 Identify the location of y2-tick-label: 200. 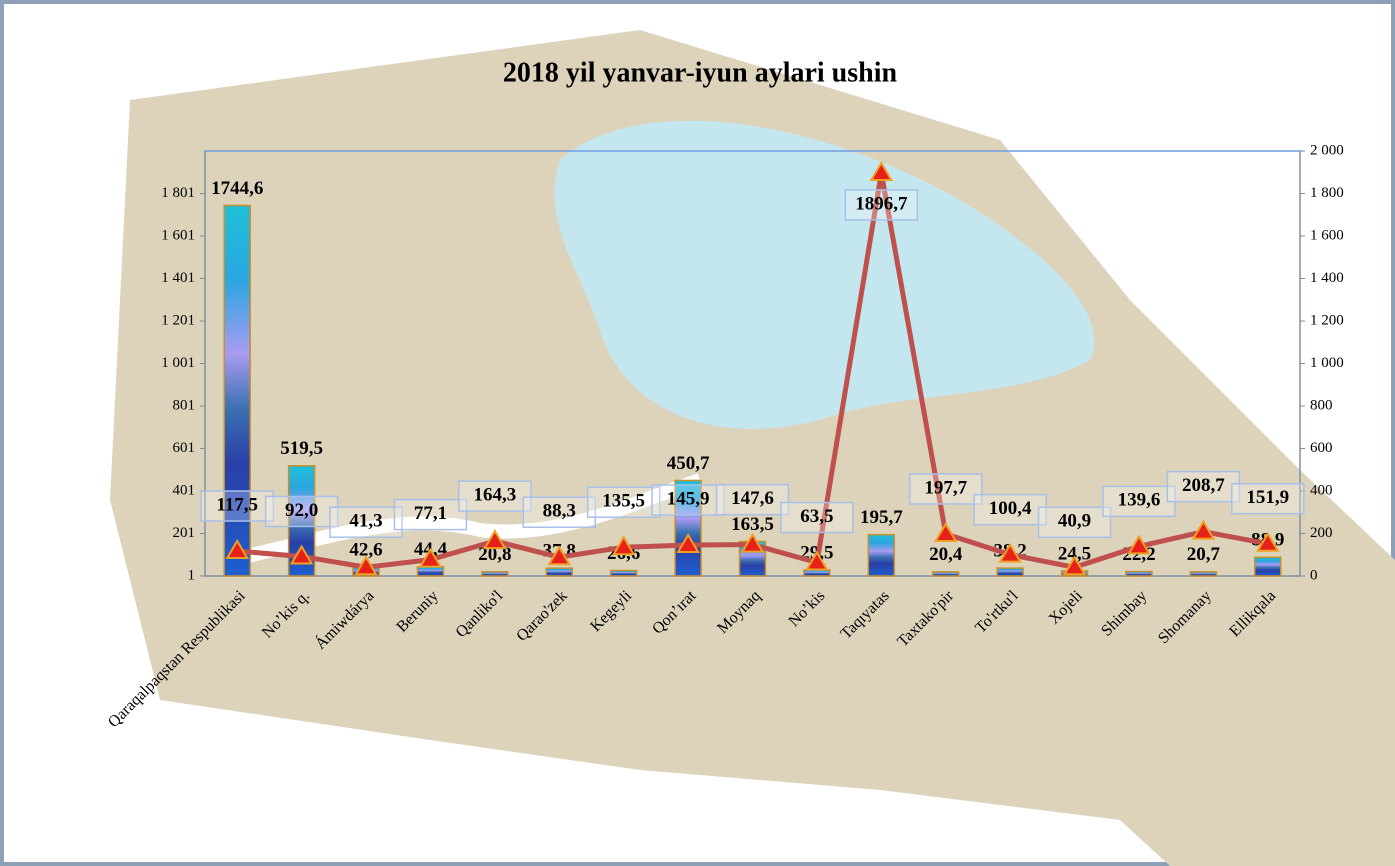
(1321, 533).